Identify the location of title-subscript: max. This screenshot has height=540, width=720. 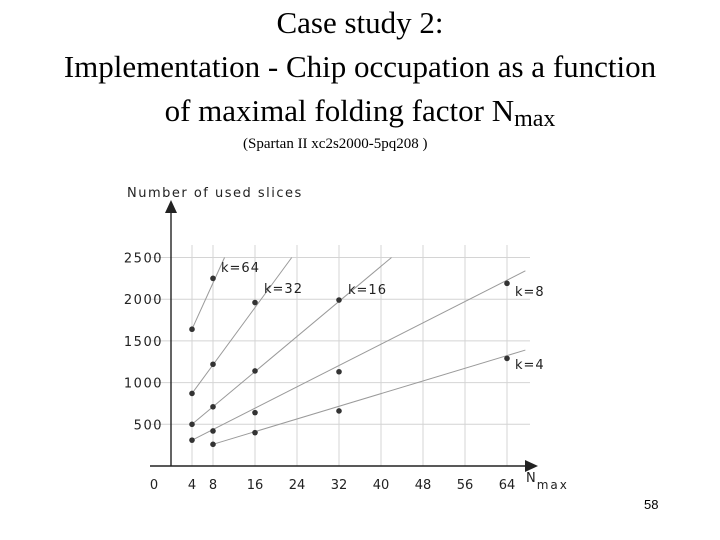
(535, 119).